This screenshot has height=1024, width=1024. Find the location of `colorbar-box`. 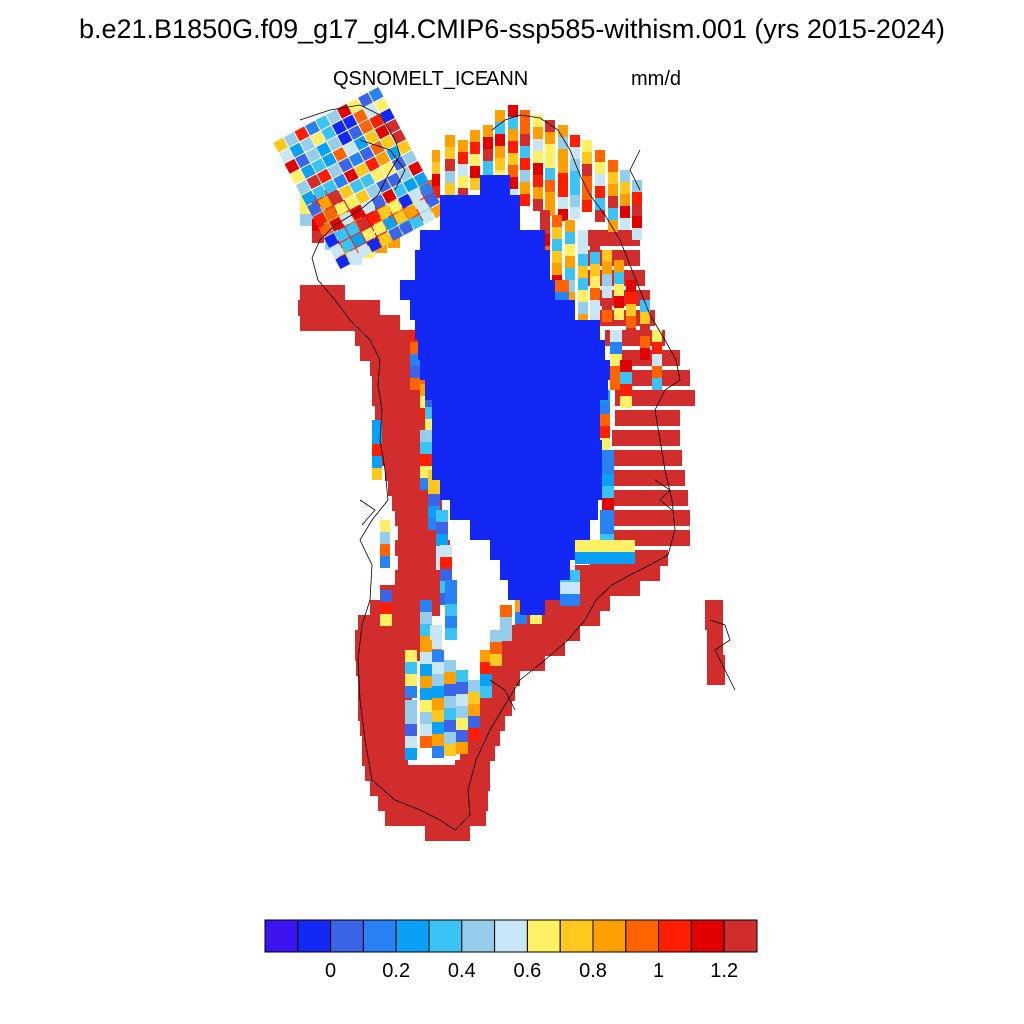

colorbar-box is located at coordinates (412, 936).